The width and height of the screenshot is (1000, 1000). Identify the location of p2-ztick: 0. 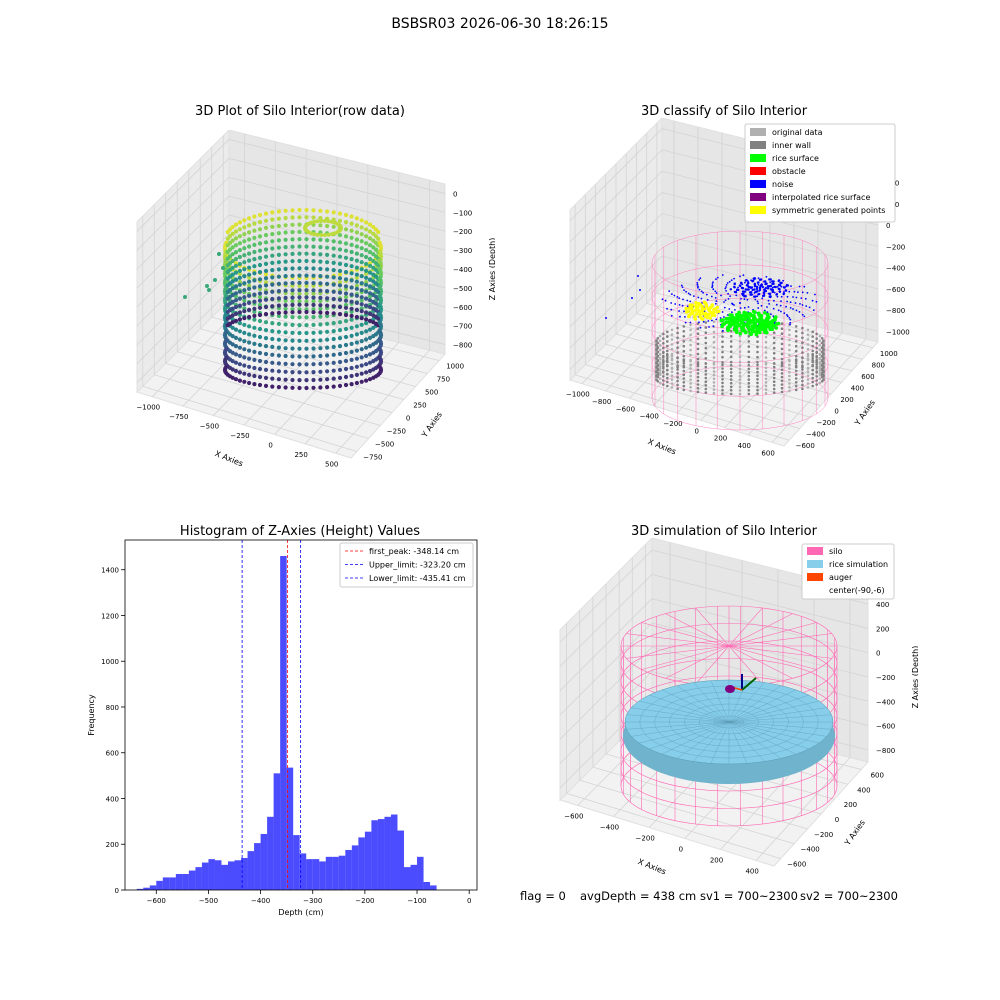
(888, 226).